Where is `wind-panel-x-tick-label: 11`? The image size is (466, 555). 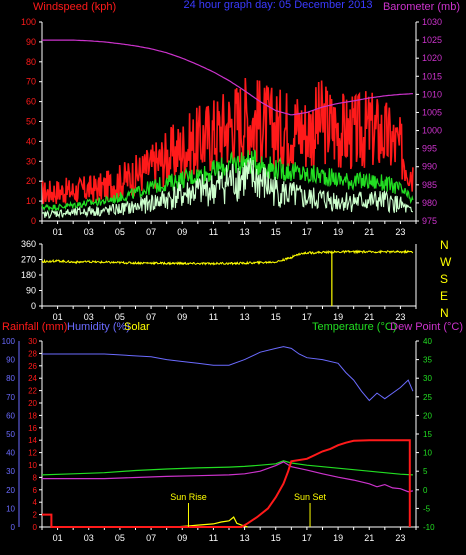 wind-panel-x-tick-label: 11 is located at coordinates (213, 232).